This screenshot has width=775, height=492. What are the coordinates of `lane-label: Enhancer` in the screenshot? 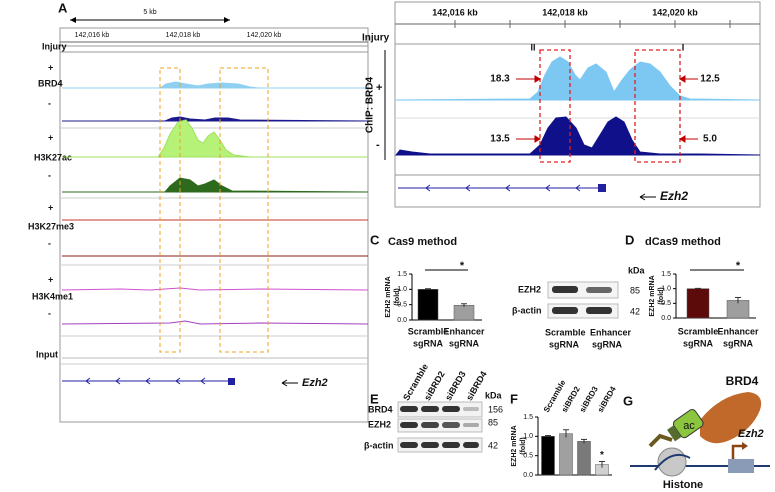 It's located at (611, 332).